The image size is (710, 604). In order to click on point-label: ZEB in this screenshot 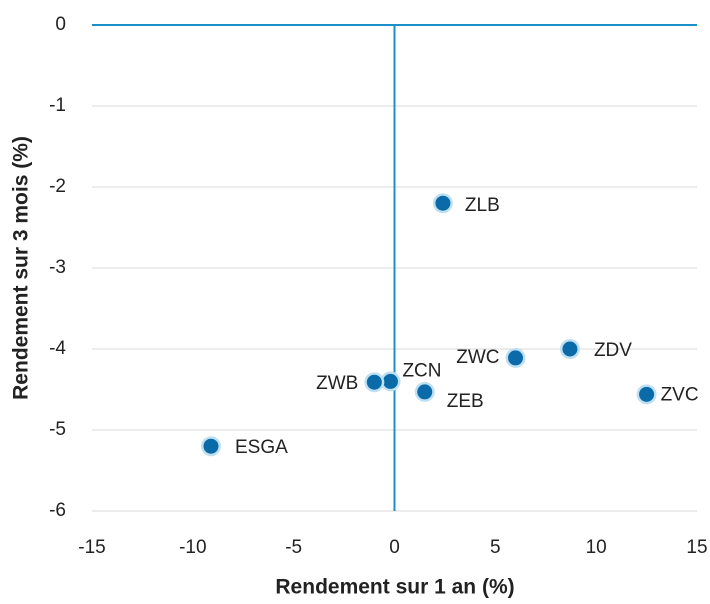, I will do `click(465, 401)`.